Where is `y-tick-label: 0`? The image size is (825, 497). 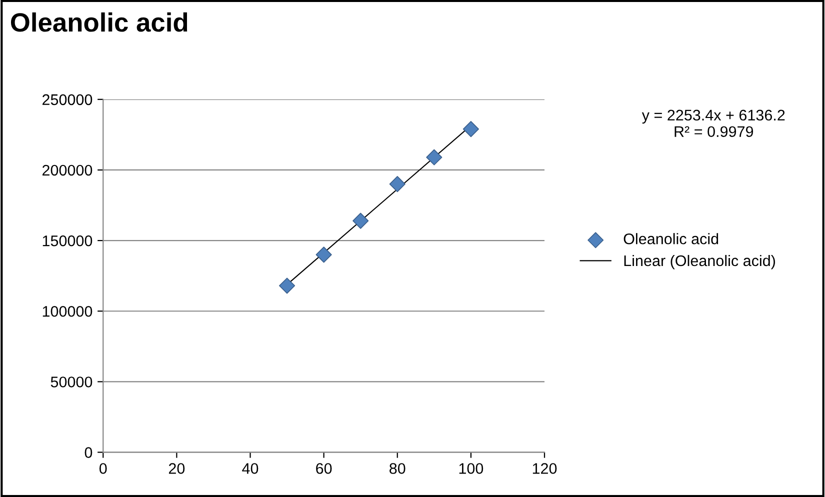
y-tick-label: 0 is located at coordinates (88, 452).